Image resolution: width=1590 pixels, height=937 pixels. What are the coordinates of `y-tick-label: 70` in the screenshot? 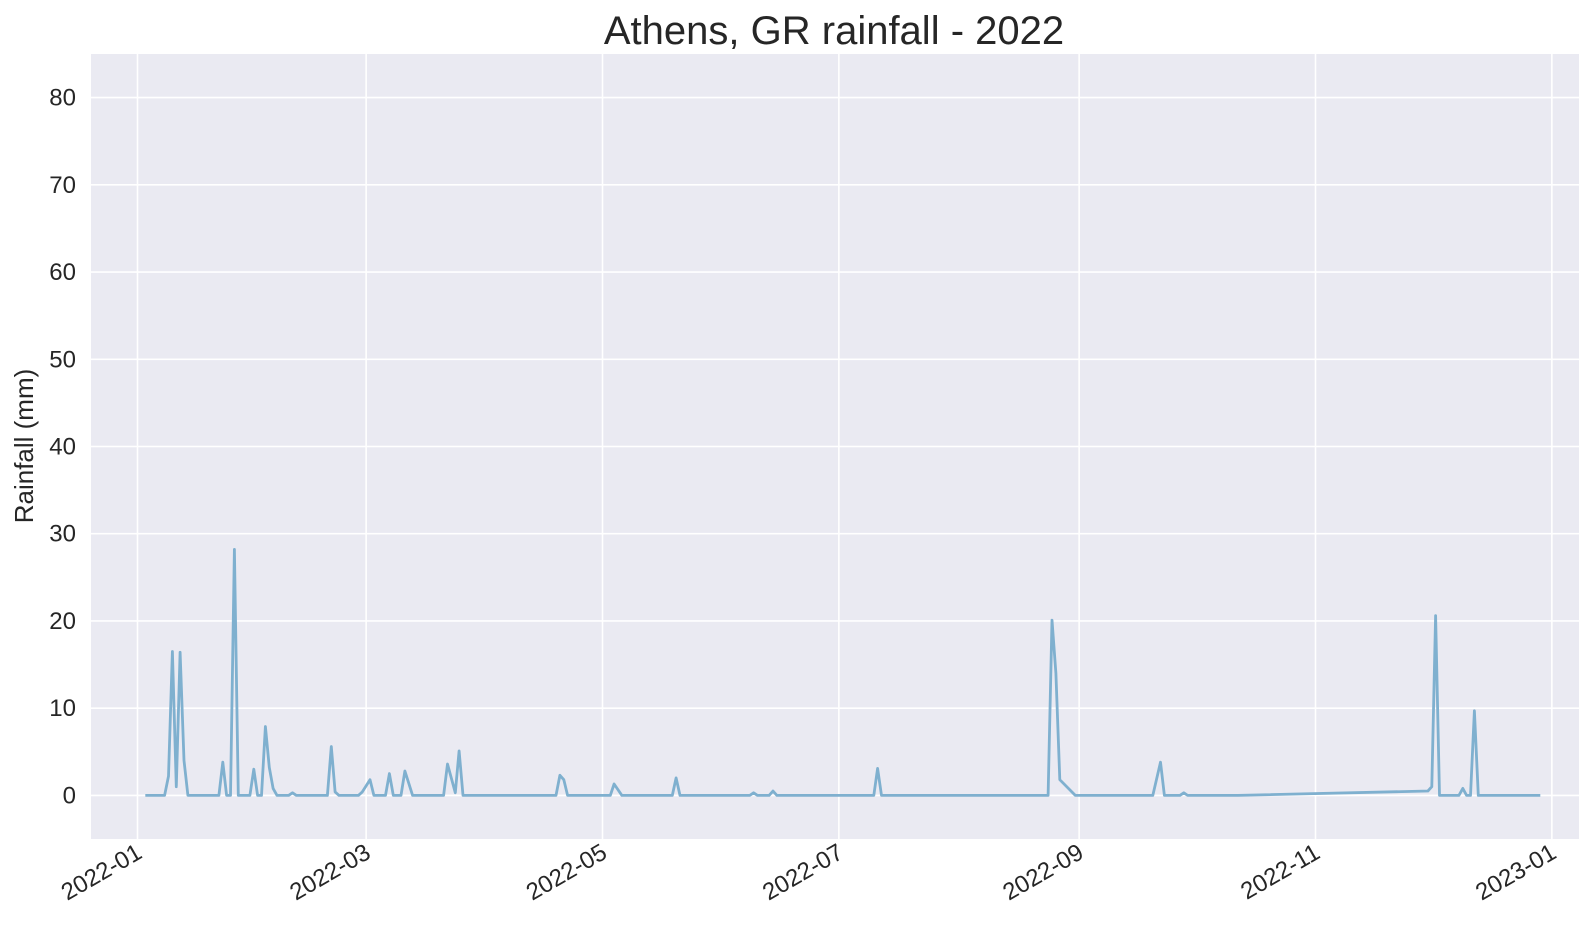 It's located at (62, 185).